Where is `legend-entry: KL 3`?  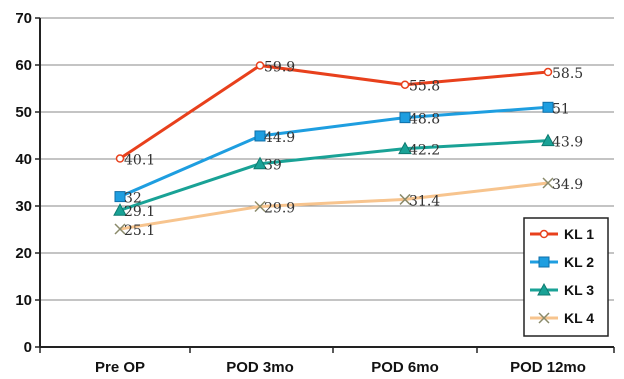
legend-entry: KL 3 is located at coordinates (562, 290).